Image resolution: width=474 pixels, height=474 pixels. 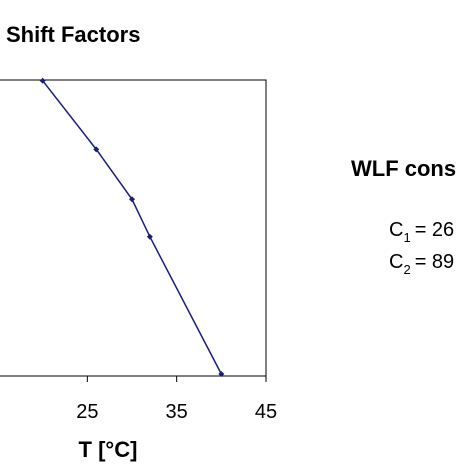 I want to click on x-tick-label: 25, so click(x=87, y=412).